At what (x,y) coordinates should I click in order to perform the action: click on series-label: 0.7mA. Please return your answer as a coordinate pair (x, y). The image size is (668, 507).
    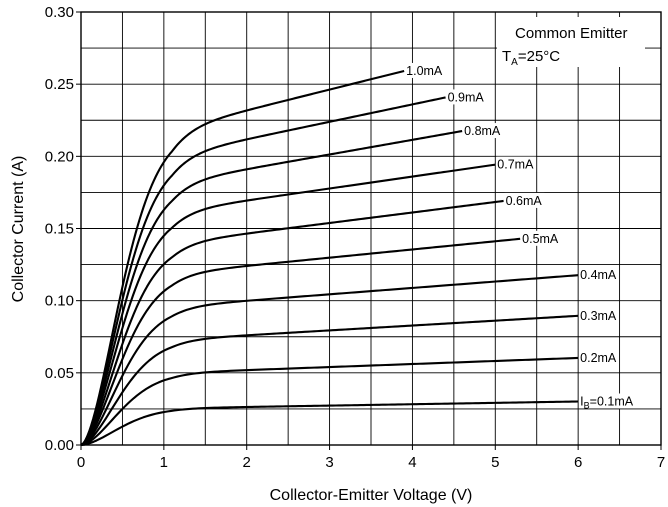
    Looking at the image, I should click on (515, 165).